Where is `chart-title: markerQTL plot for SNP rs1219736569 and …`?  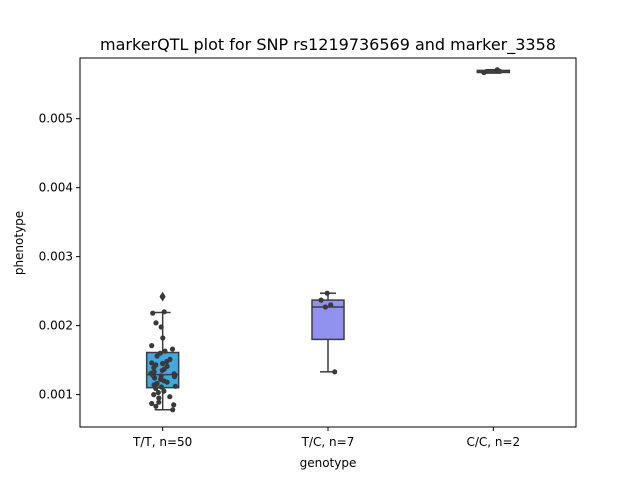 chart-title: markerQTL plot for SNP rs1219736569 and … is located at coordinates (328, 45).